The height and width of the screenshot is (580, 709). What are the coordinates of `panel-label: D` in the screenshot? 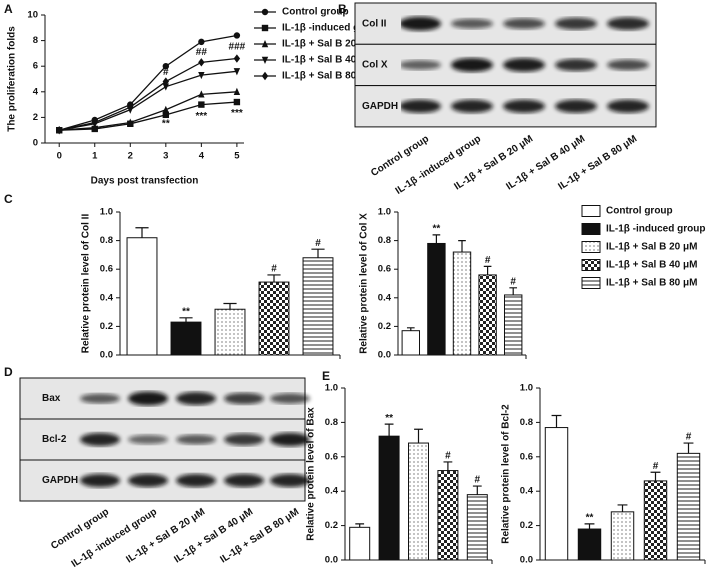 It's located at (8, 372).